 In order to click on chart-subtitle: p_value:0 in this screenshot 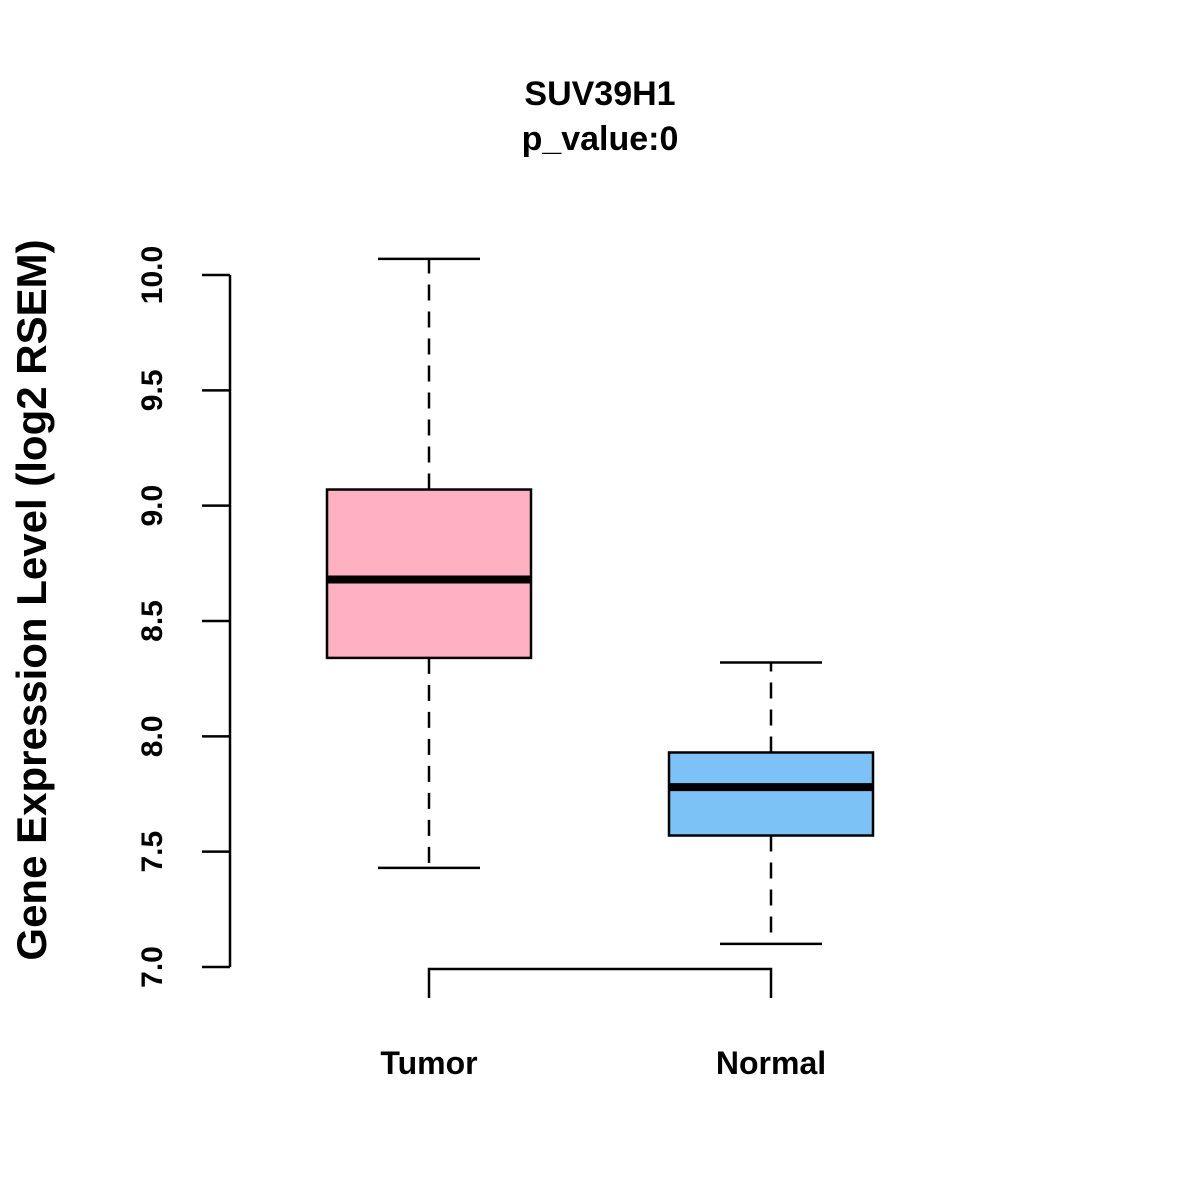, I will do `click(600, 139)`.